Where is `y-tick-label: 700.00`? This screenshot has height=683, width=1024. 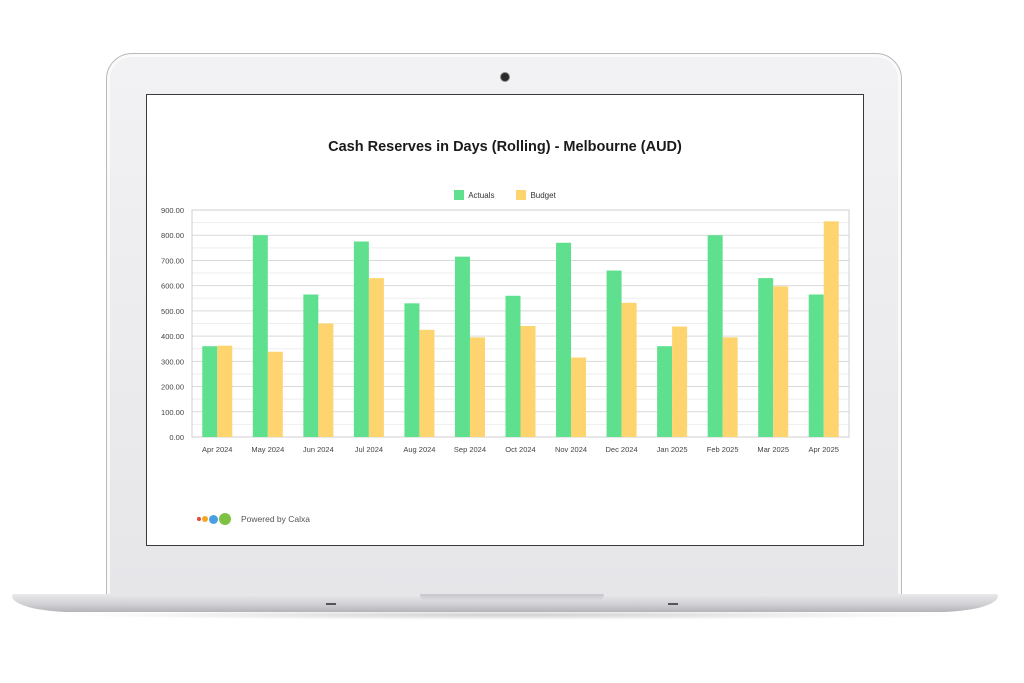
y-tick-label: 700.00 is located at coordinates (172, 260).